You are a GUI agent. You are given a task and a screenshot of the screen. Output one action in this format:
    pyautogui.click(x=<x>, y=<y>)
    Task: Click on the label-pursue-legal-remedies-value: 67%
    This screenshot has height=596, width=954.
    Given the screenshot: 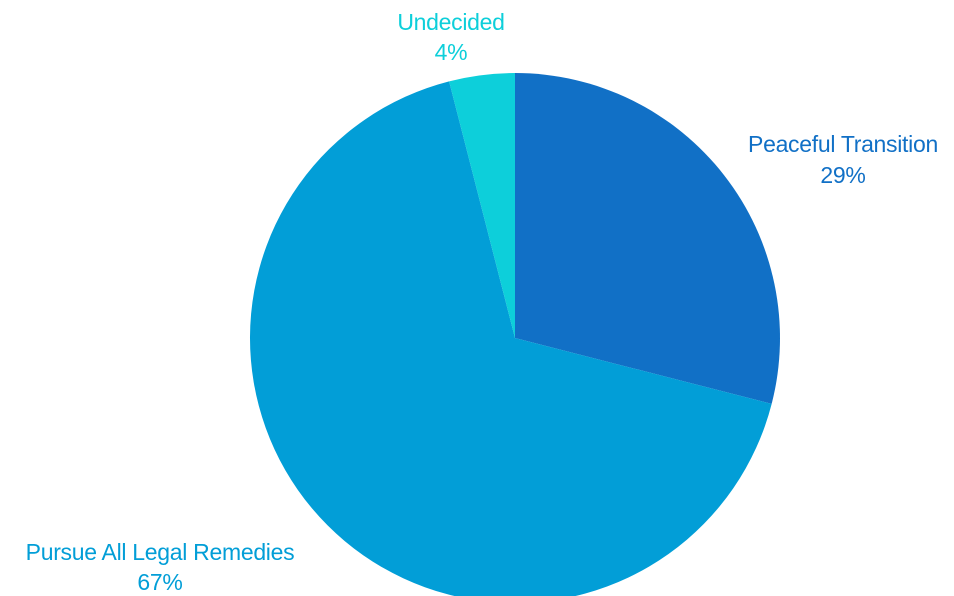 What is the action you would take?
    pyautogui.click(x=159, y=582)
    